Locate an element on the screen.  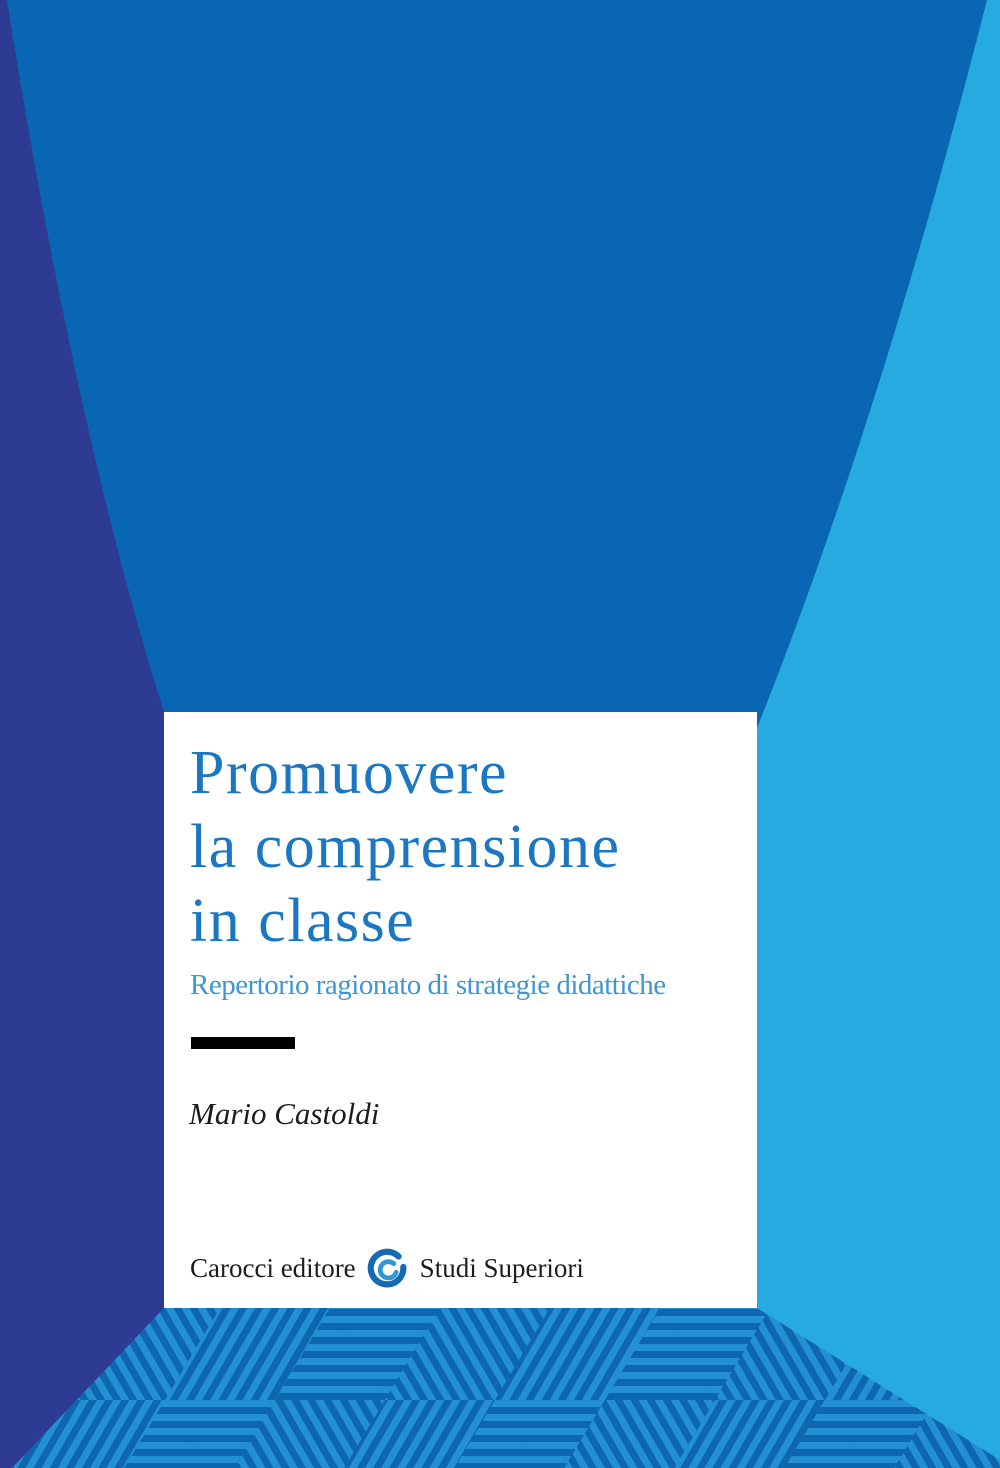
title-line: in classe is located at coordinates (303, 921).